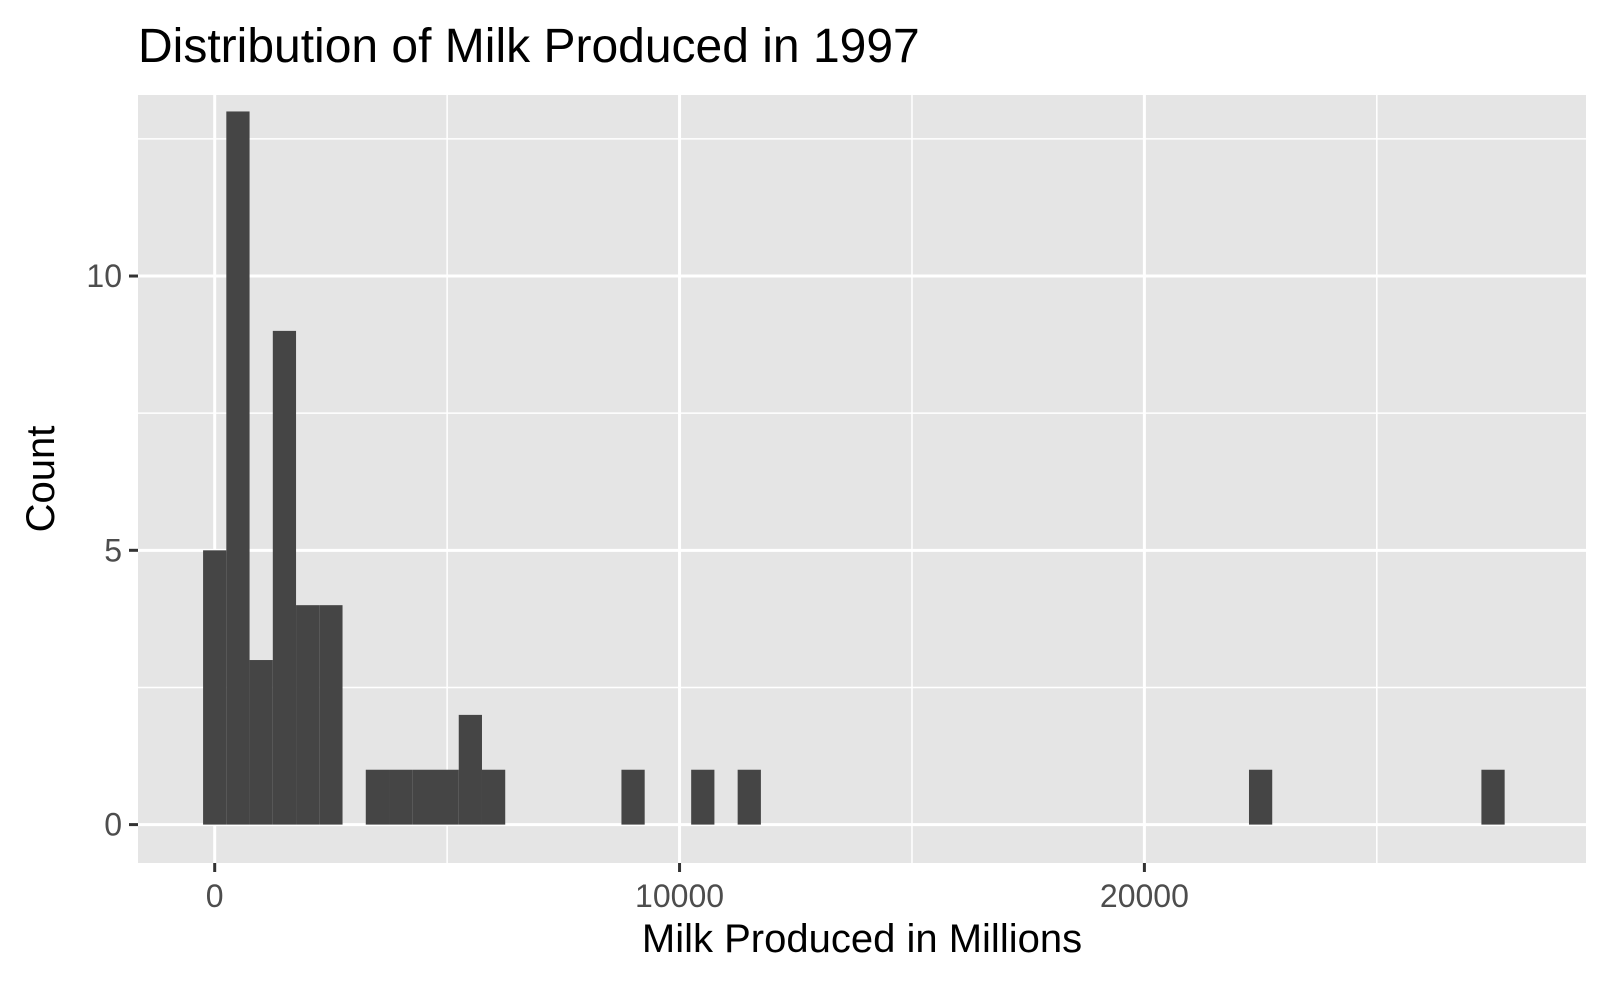 This screenshot has height=992, width=1606. What do you see at coordinates (104, 276) in the screenshot?
I see `y-tick-label: 10` at bounding box center [104, 276].